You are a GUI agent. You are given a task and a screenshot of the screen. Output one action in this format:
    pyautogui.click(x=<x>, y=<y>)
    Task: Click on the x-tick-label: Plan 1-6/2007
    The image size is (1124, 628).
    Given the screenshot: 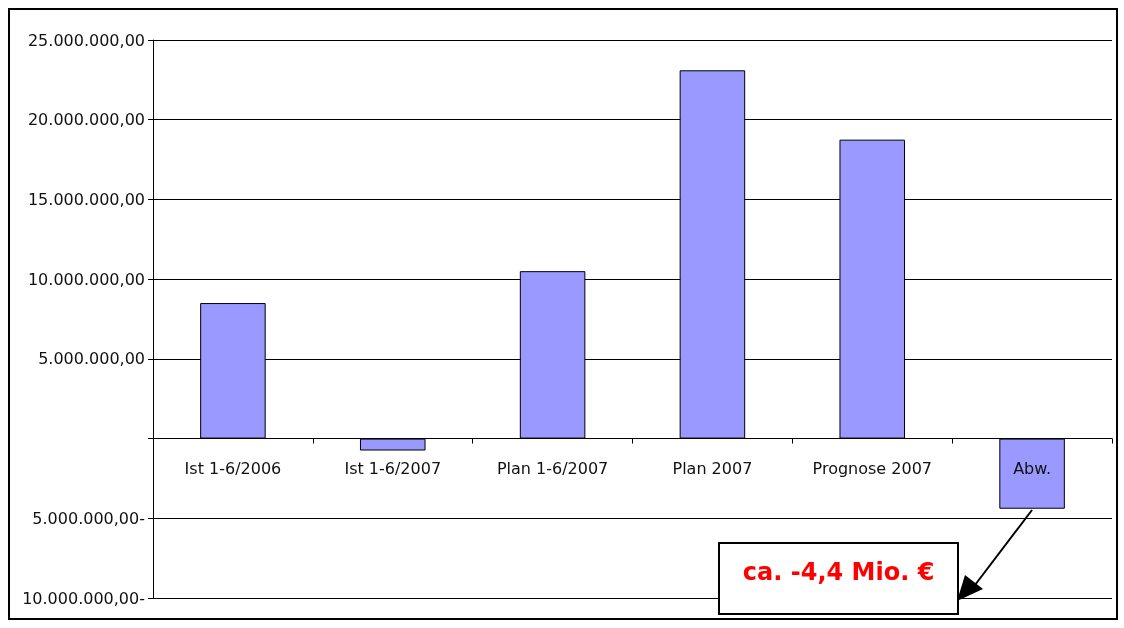 What is the action you would take?
    pyautogui.click(x=552, y=469)
    